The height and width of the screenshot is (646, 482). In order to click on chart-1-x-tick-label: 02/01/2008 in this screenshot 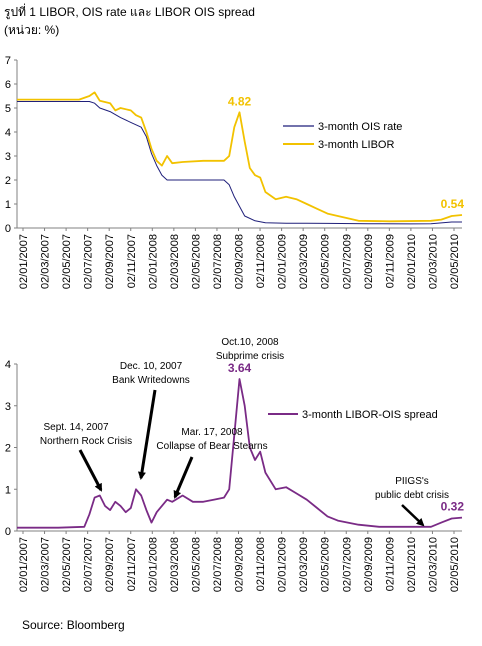, I will do `click(153, 261)`.